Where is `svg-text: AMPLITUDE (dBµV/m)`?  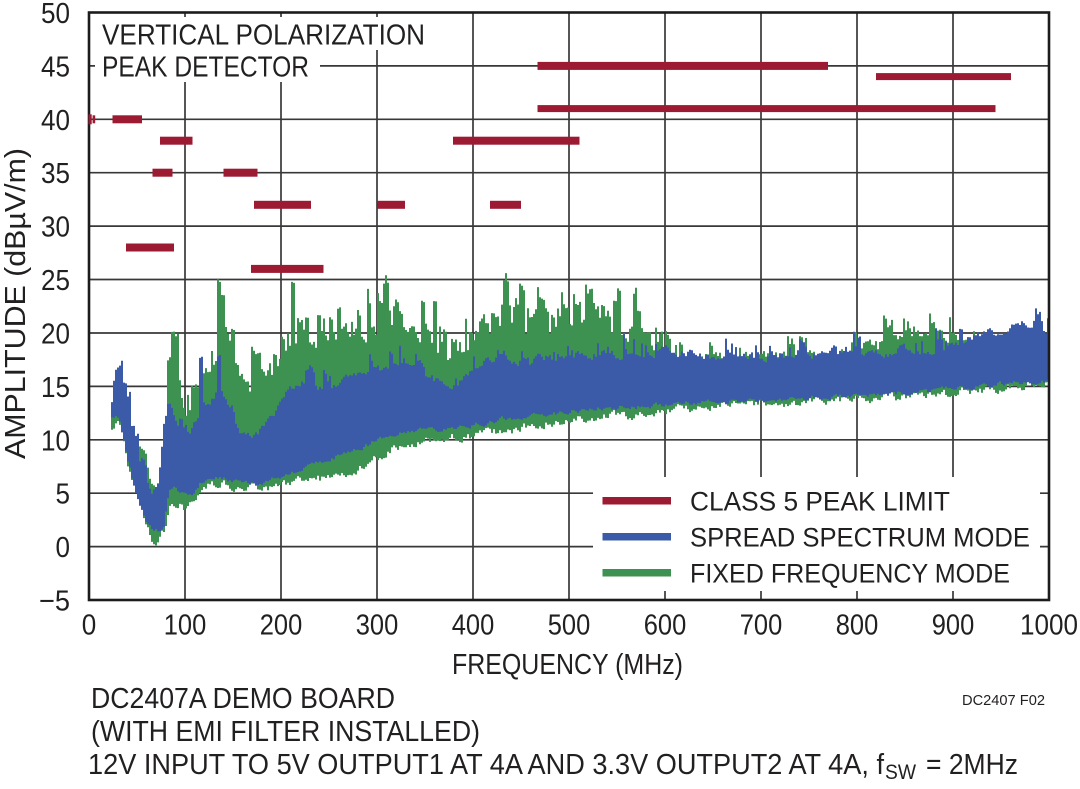
svg-text: AMPLITUDE (dBµV/m) is located at coordinates (16, 303).